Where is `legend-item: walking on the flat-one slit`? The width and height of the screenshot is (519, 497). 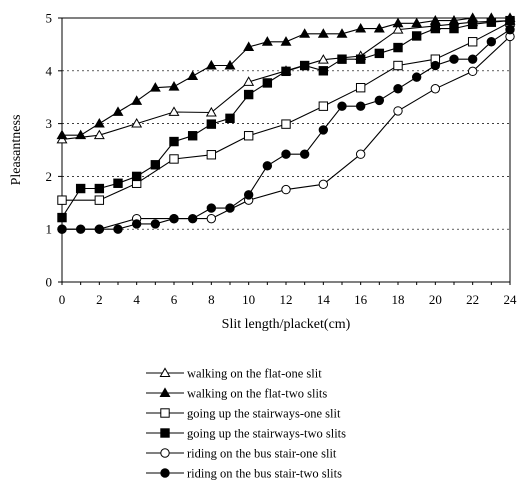
legend-item: walking on the flat-one slit is located at coordinates (234, 374).